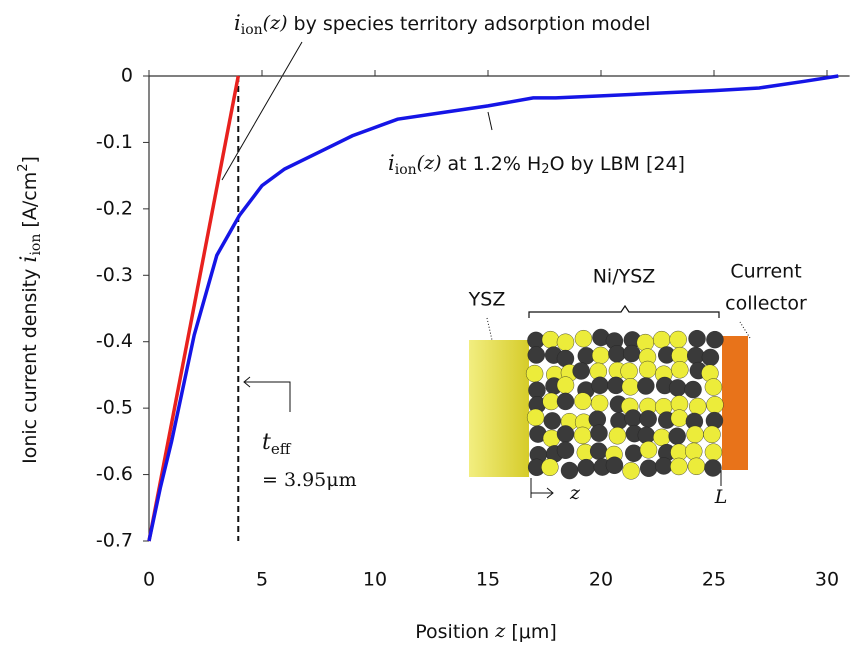 This screenshot has width=868, height=655. What do you see at coordinates (488, 580) in the screenshot?
I see `x-tick-label: 15` at bounding box center [488, 580].